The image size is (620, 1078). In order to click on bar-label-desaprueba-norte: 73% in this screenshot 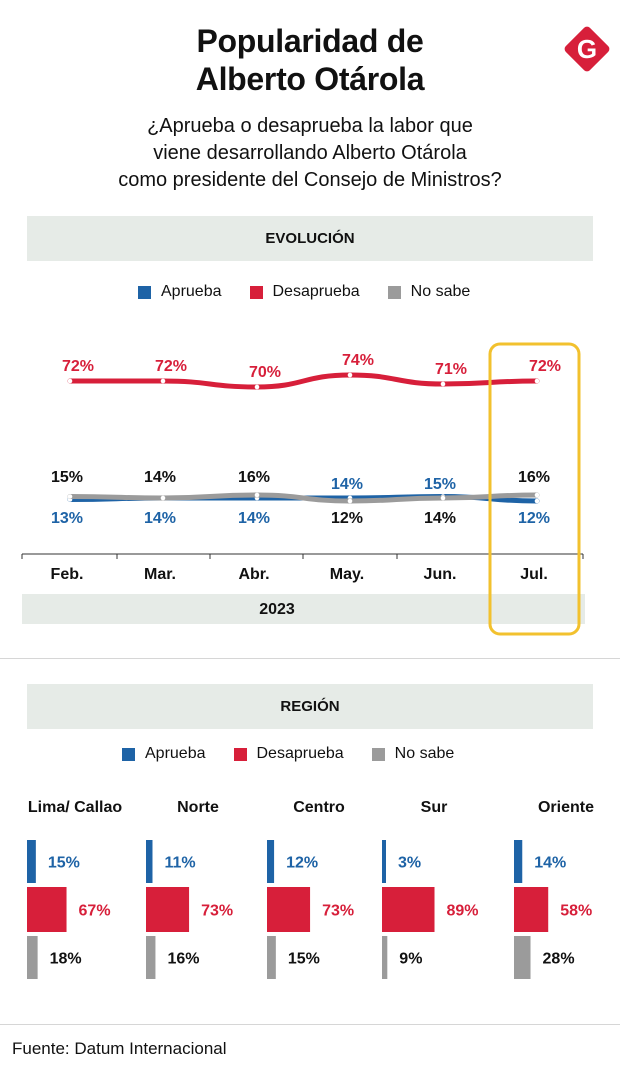, I will do `click(217, 911)`.